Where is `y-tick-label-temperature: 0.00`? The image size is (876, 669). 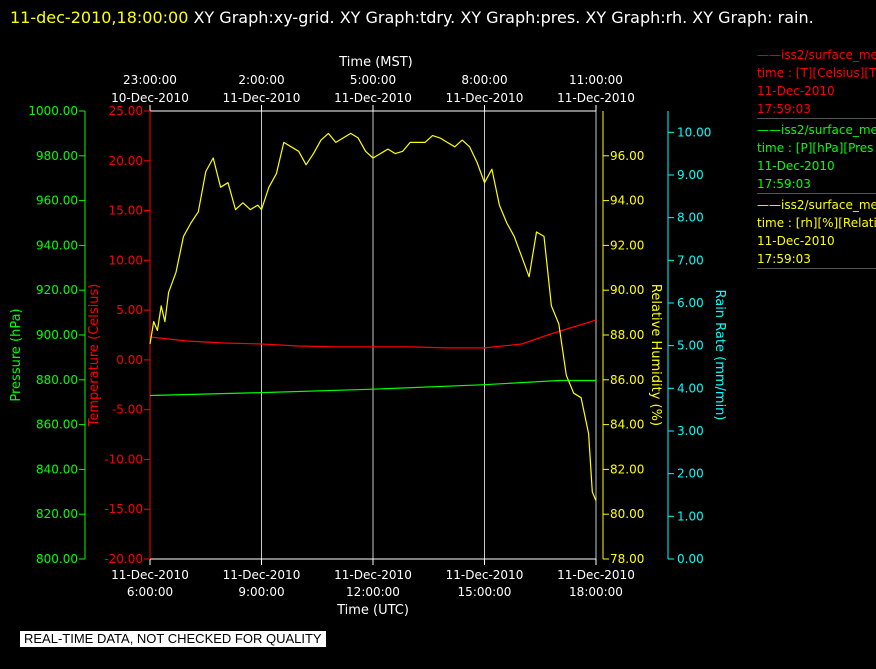
y-tick-label-temperature: 0.00 is located at coordinates (129, 360).